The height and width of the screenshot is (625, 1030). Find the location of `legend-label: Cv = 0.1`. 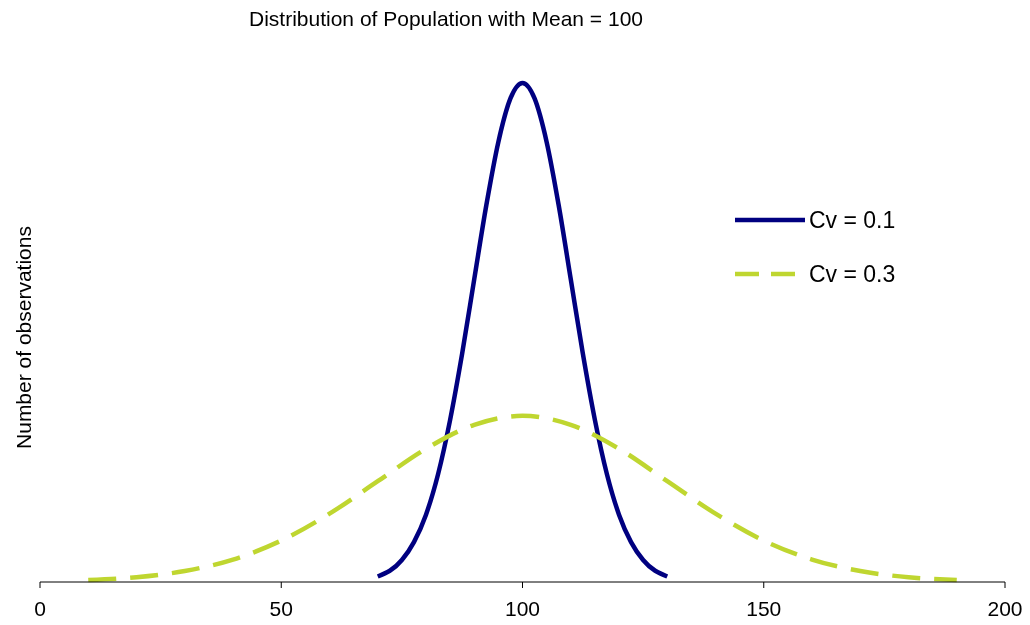

legend-label: Cv = 0.1 is located at coordinates (852, 220).